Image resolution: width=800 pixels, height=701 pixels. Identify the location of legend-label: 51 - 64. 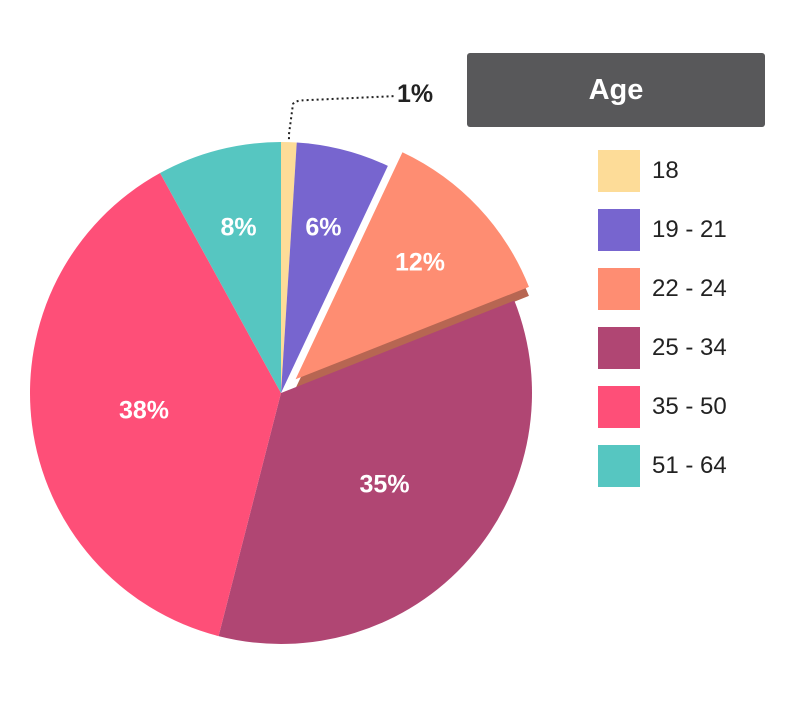
(689, 465).